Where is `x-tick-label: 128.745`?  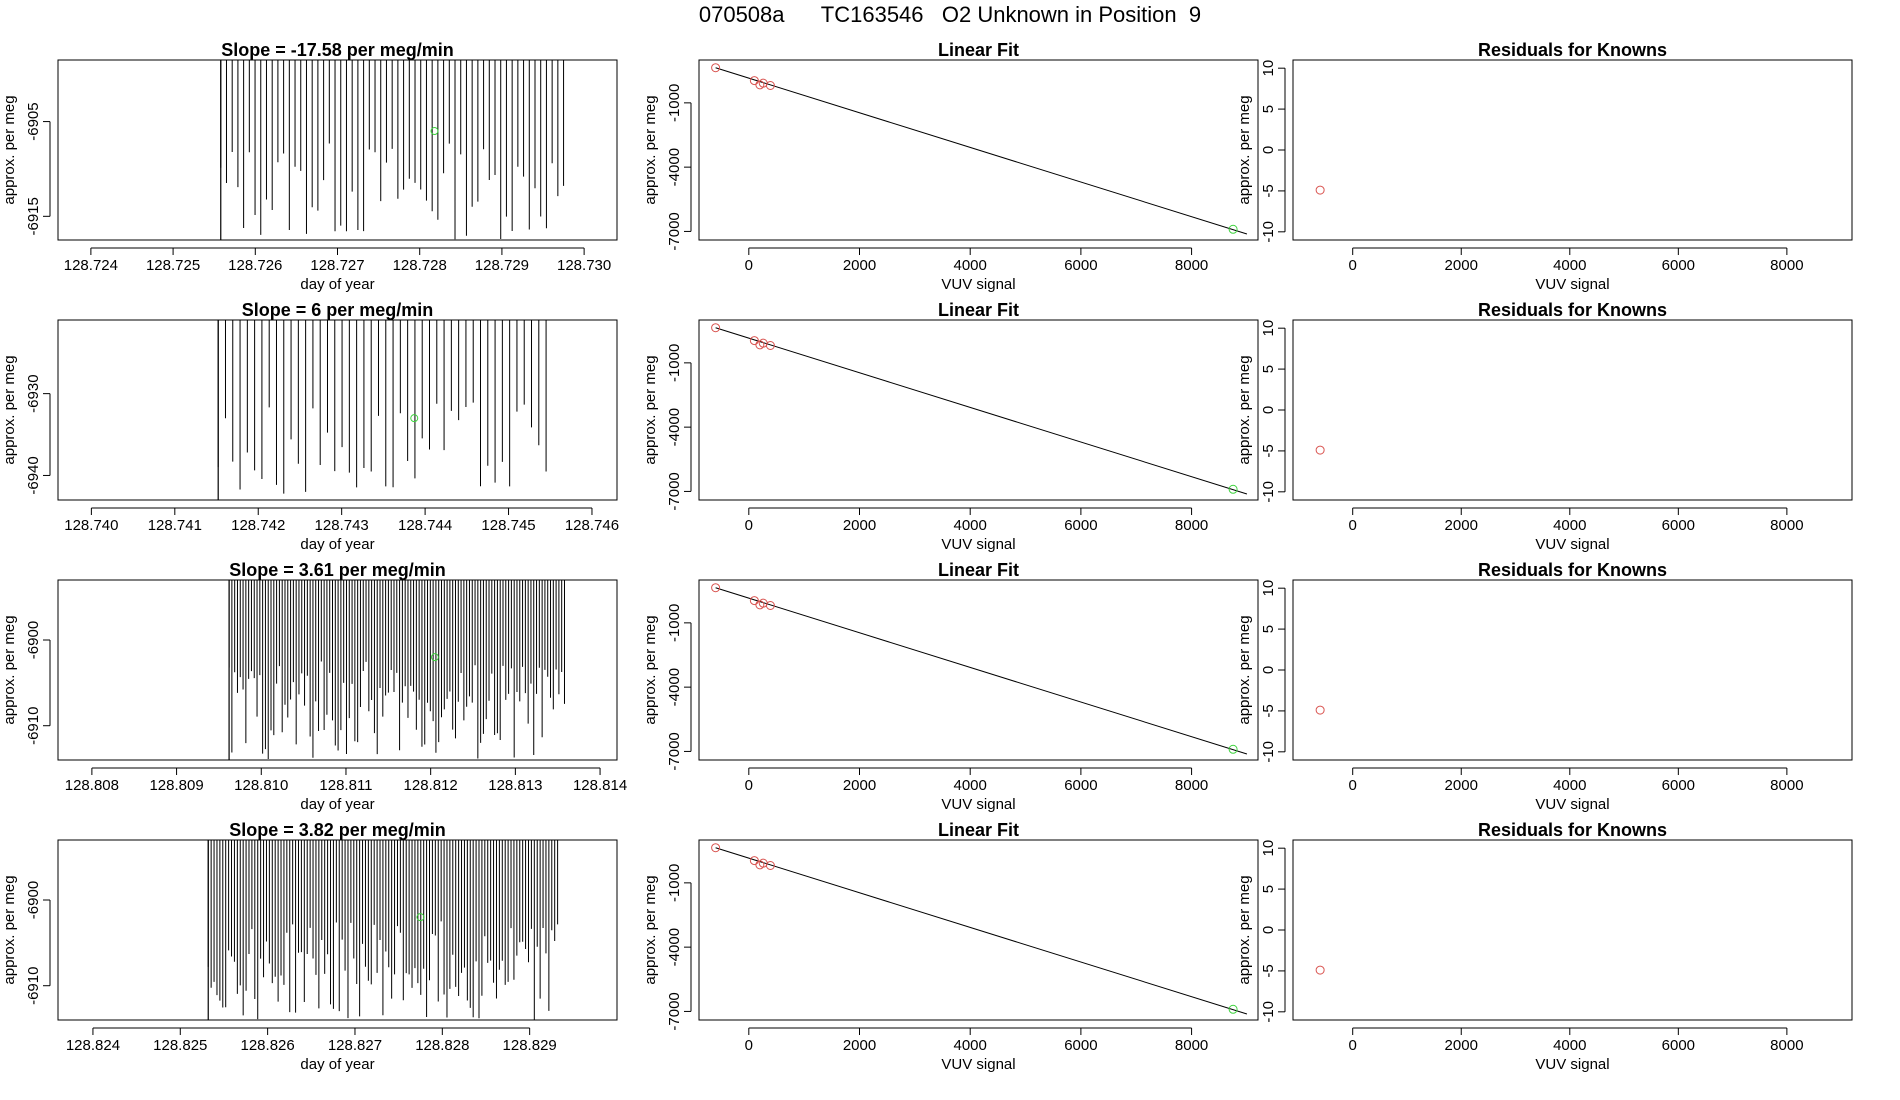
x-tick-label: 128.745 is located at coordinates (508, 525).